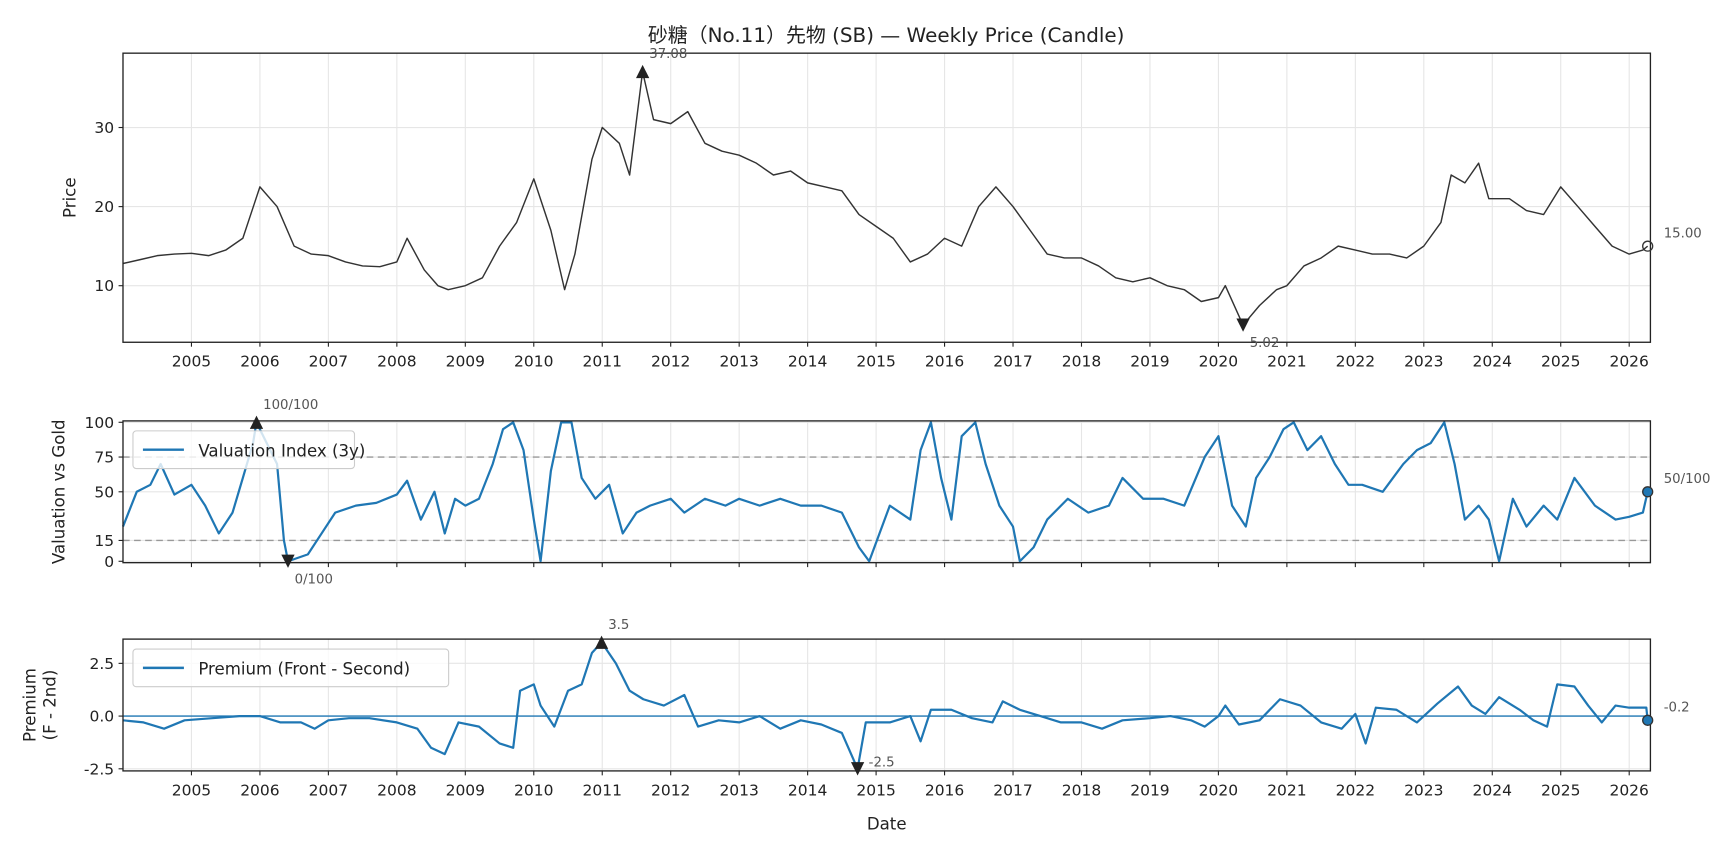 The width and height of the screenshot is (1728, 849). What do you see at coordinates (314, 579) in the screenshot?
I see `min-label: 0/100` at bounding box center [314, 579].